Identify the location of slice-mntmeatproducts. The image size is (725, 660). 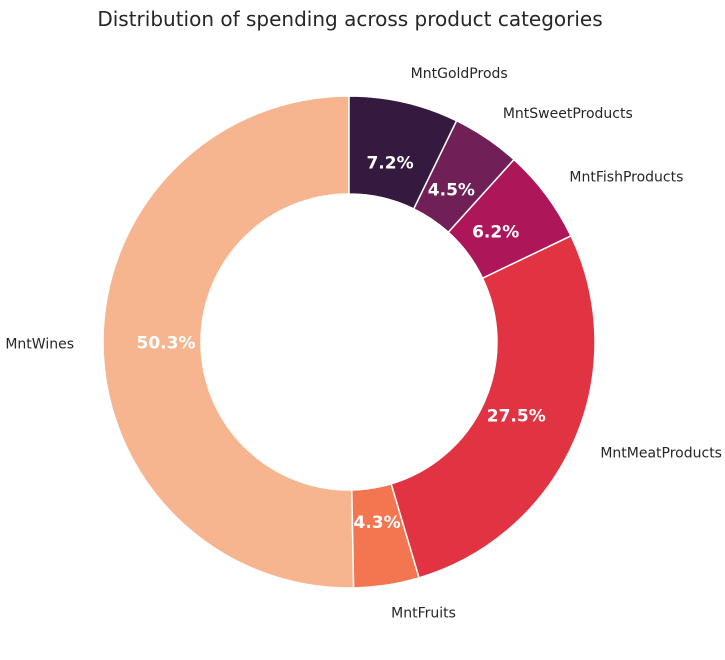
(493, 406).